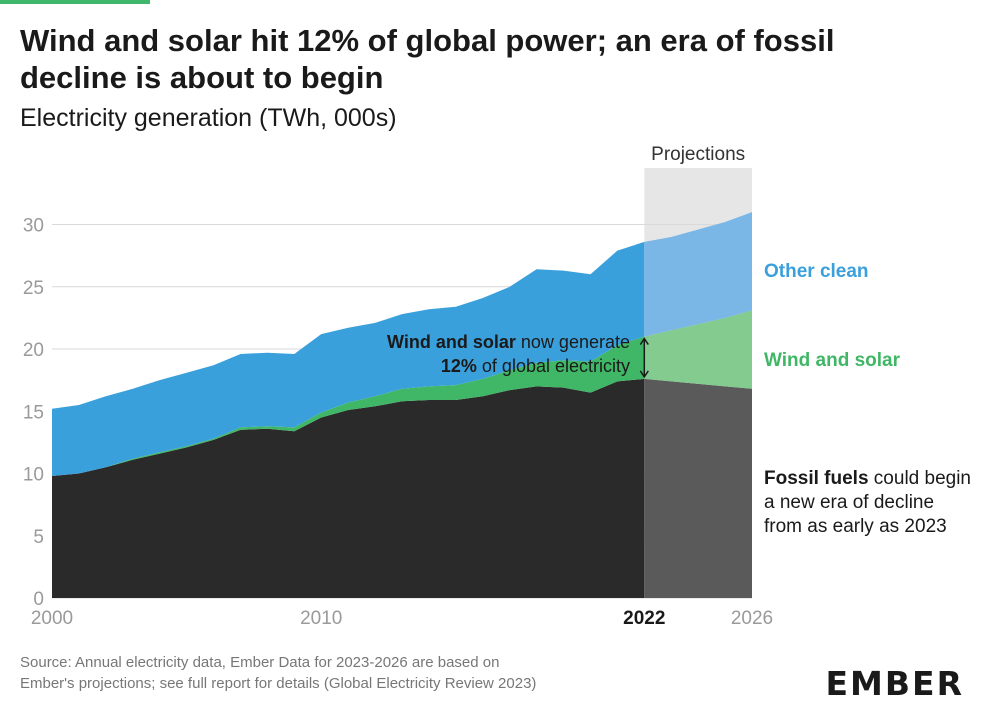 This screenshot has width=1002, height=720. I want to click on y-tick-label: 25, so click(33, 288).